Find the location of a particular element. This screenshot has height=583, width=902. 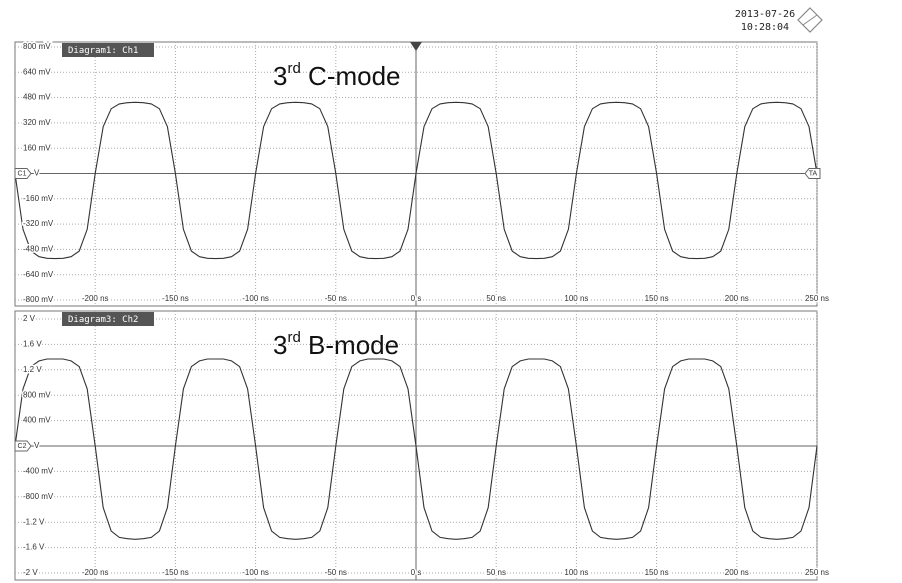

trigger-level-label: TA is located at coordinates (813, 173).